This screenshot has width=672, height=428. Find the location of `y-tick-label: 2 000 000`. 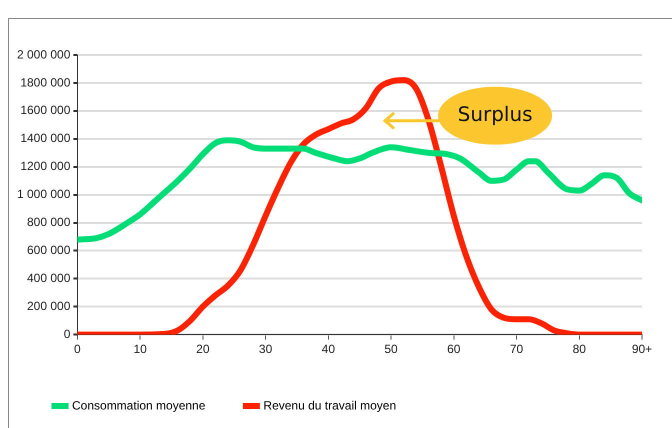

y-tick-label: 2 000 000 is located at coordinates (43, 54).